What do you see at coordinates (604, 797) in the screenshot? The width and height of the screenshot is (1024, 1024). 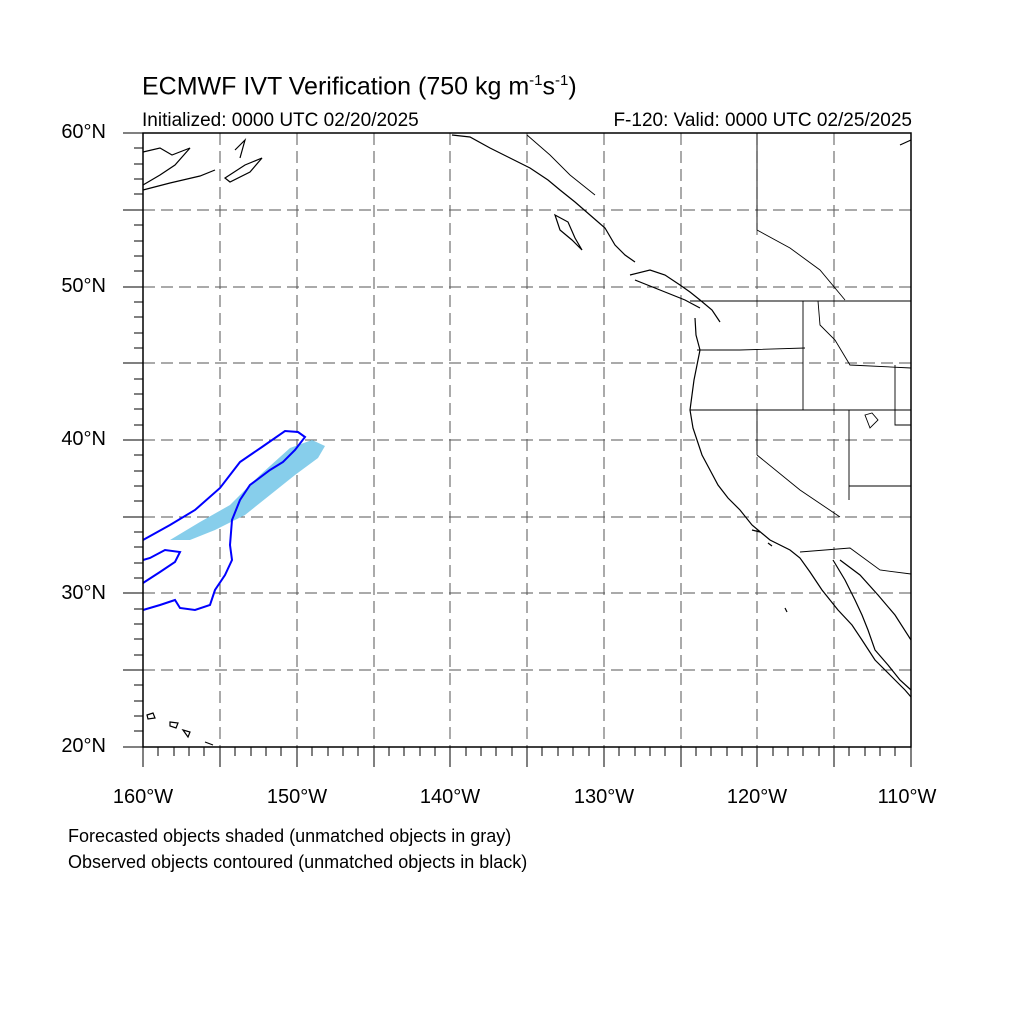 I see `lon-label-130w: 130°W` at bounding box center [604, 797].